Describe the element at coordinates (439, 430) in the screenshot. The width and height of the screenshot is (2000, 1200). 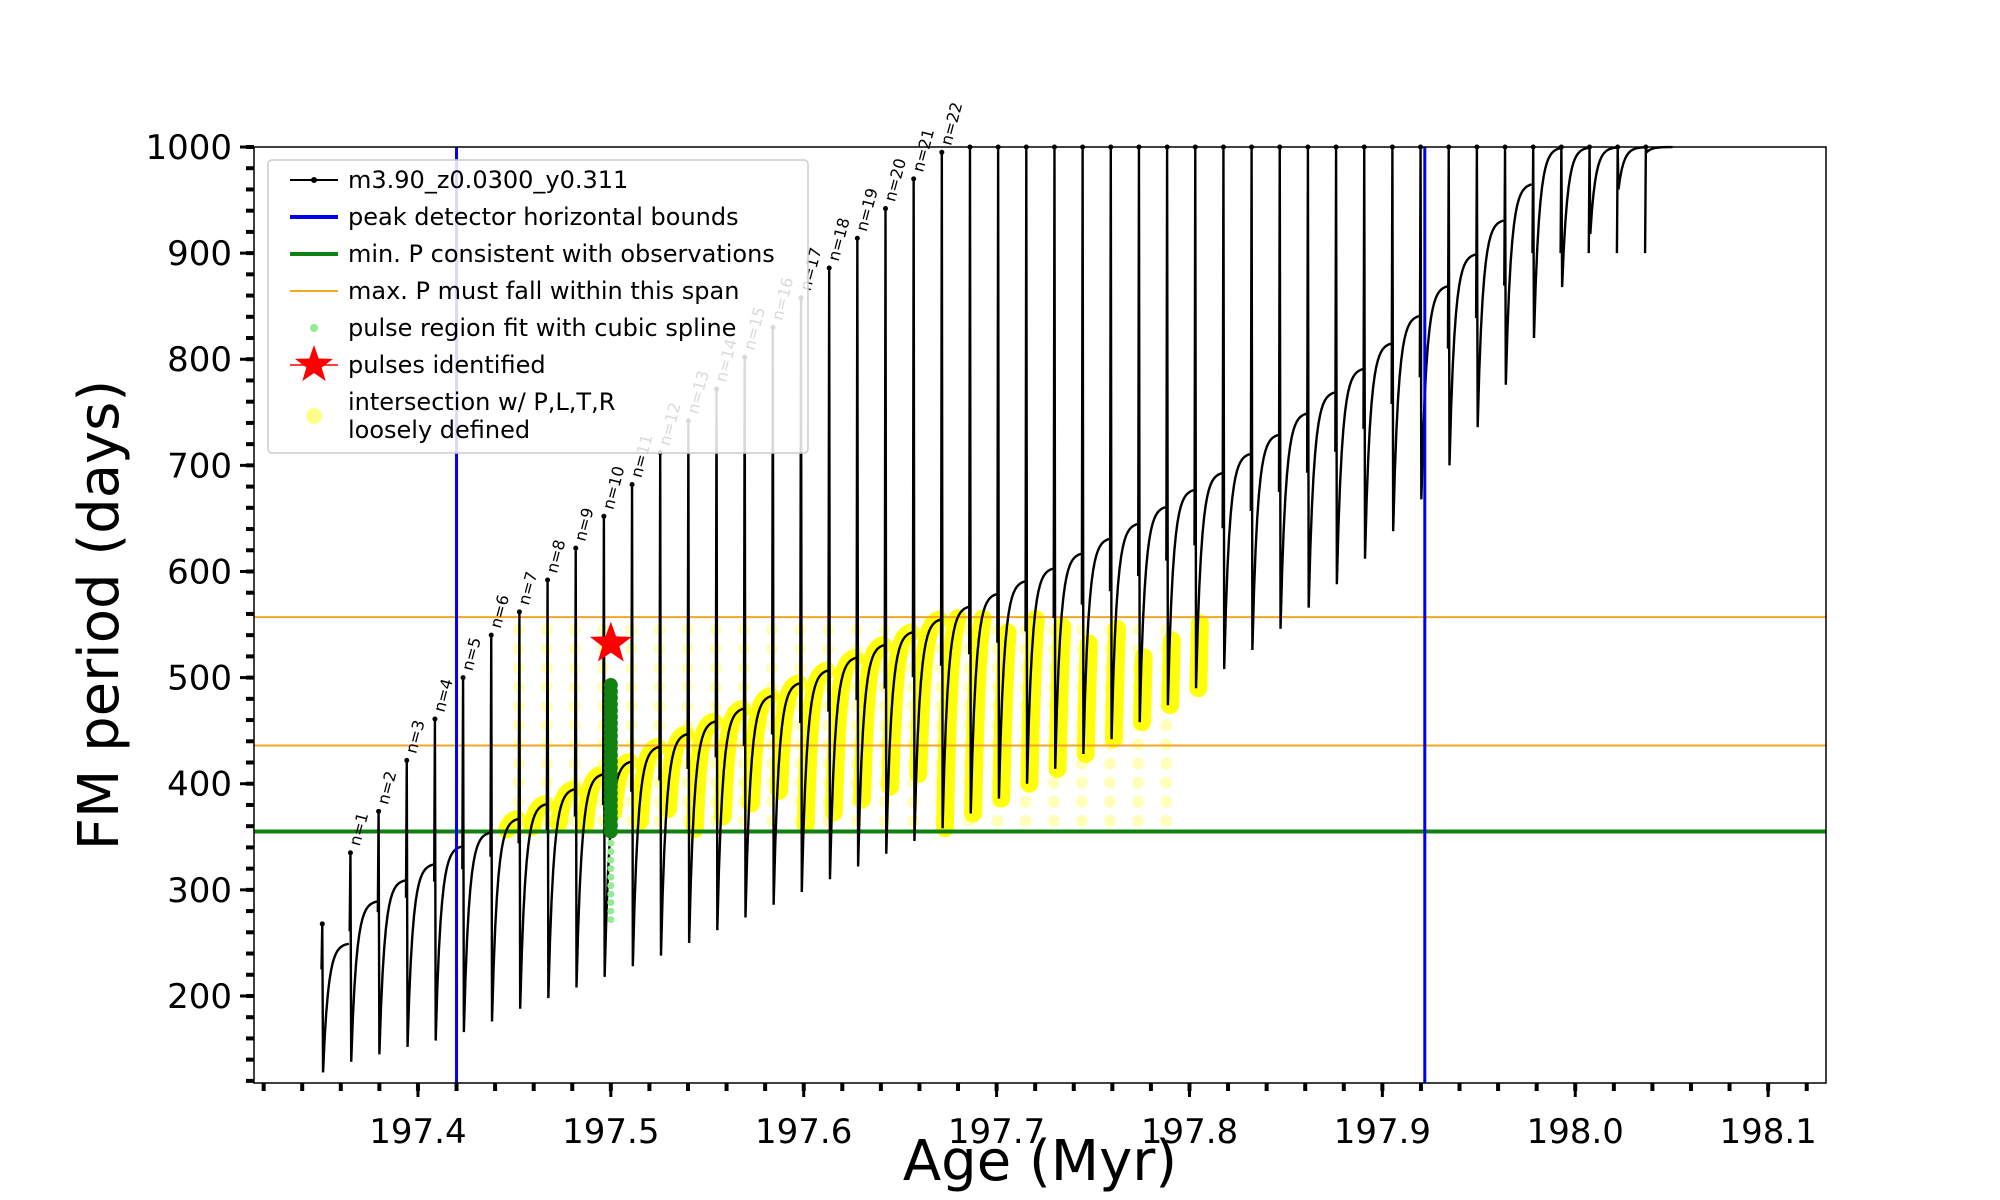
I see `legend-label: loosely defined` at that location.